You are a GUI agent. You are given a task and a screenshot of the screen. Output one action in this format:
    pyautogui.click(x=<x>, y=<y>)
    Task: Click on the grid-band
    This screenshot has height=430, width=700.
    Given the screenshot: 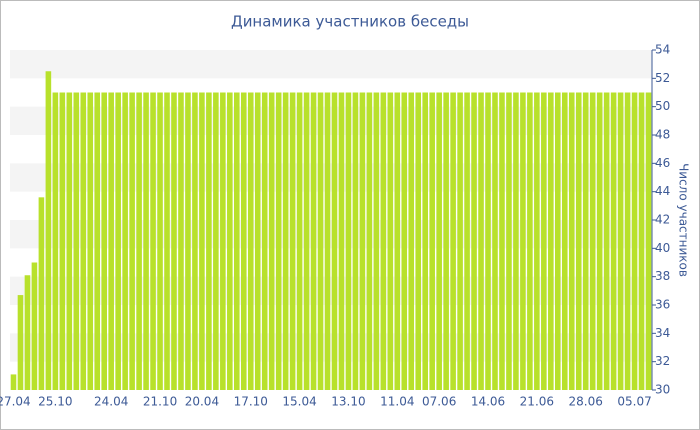 What is the action you would take?
    pyautogui.click(x=331, y=64)
    